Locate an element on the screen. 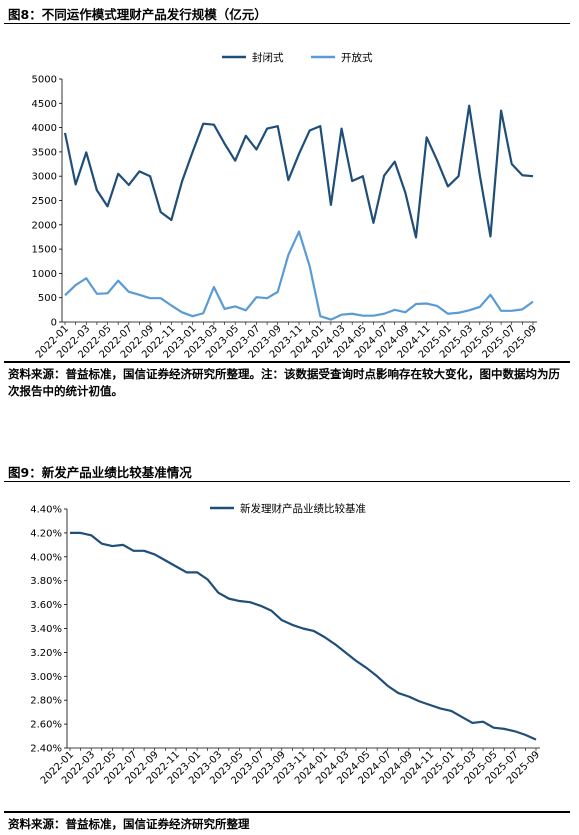 The width and height of the screenshot is (579, 835). y-tick-label: 2000 is located at coordinates (44, 225).